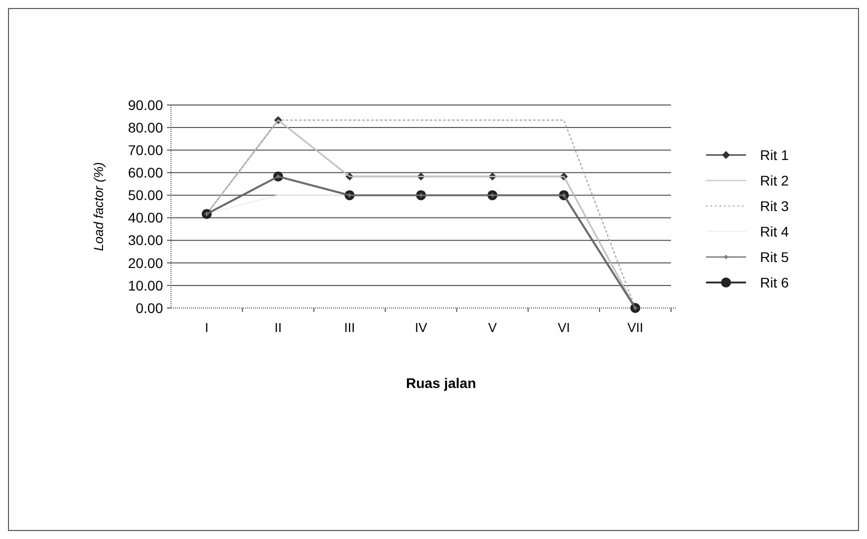 Image resolution: width=867 pixels, height=539 pixels. What do you see at coordinates (146, 262) in the screenshot?
I see `y-tick-label: 20.00` at bounding box center [146, 262].